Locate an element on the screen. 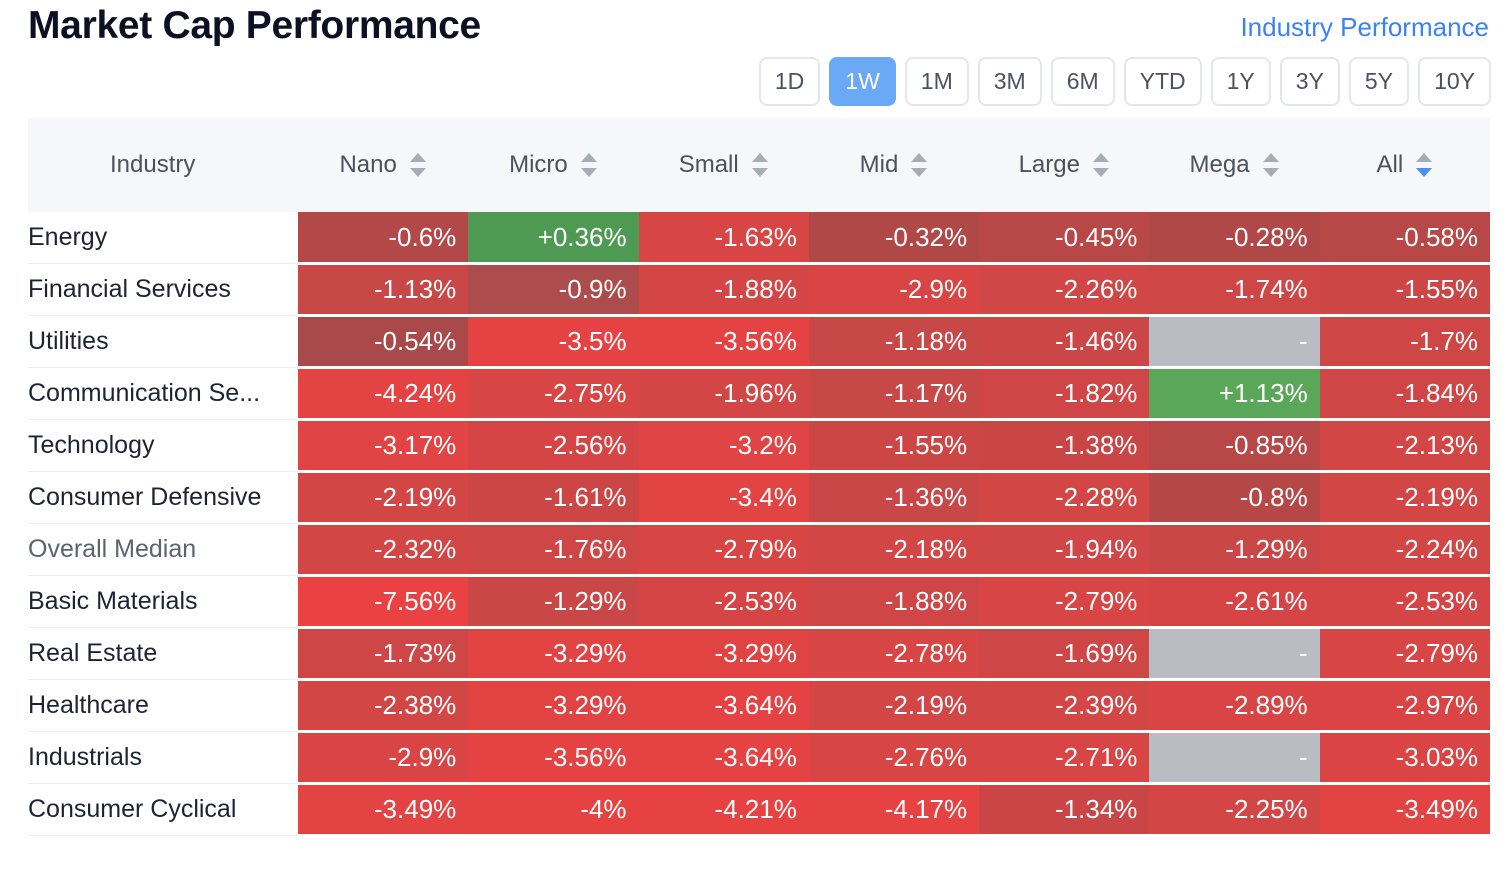 Image resolution: width=1509 pixels, height=890 pixels. industry-performance-link: Industry Performance is located at coordinates (1364, 27).